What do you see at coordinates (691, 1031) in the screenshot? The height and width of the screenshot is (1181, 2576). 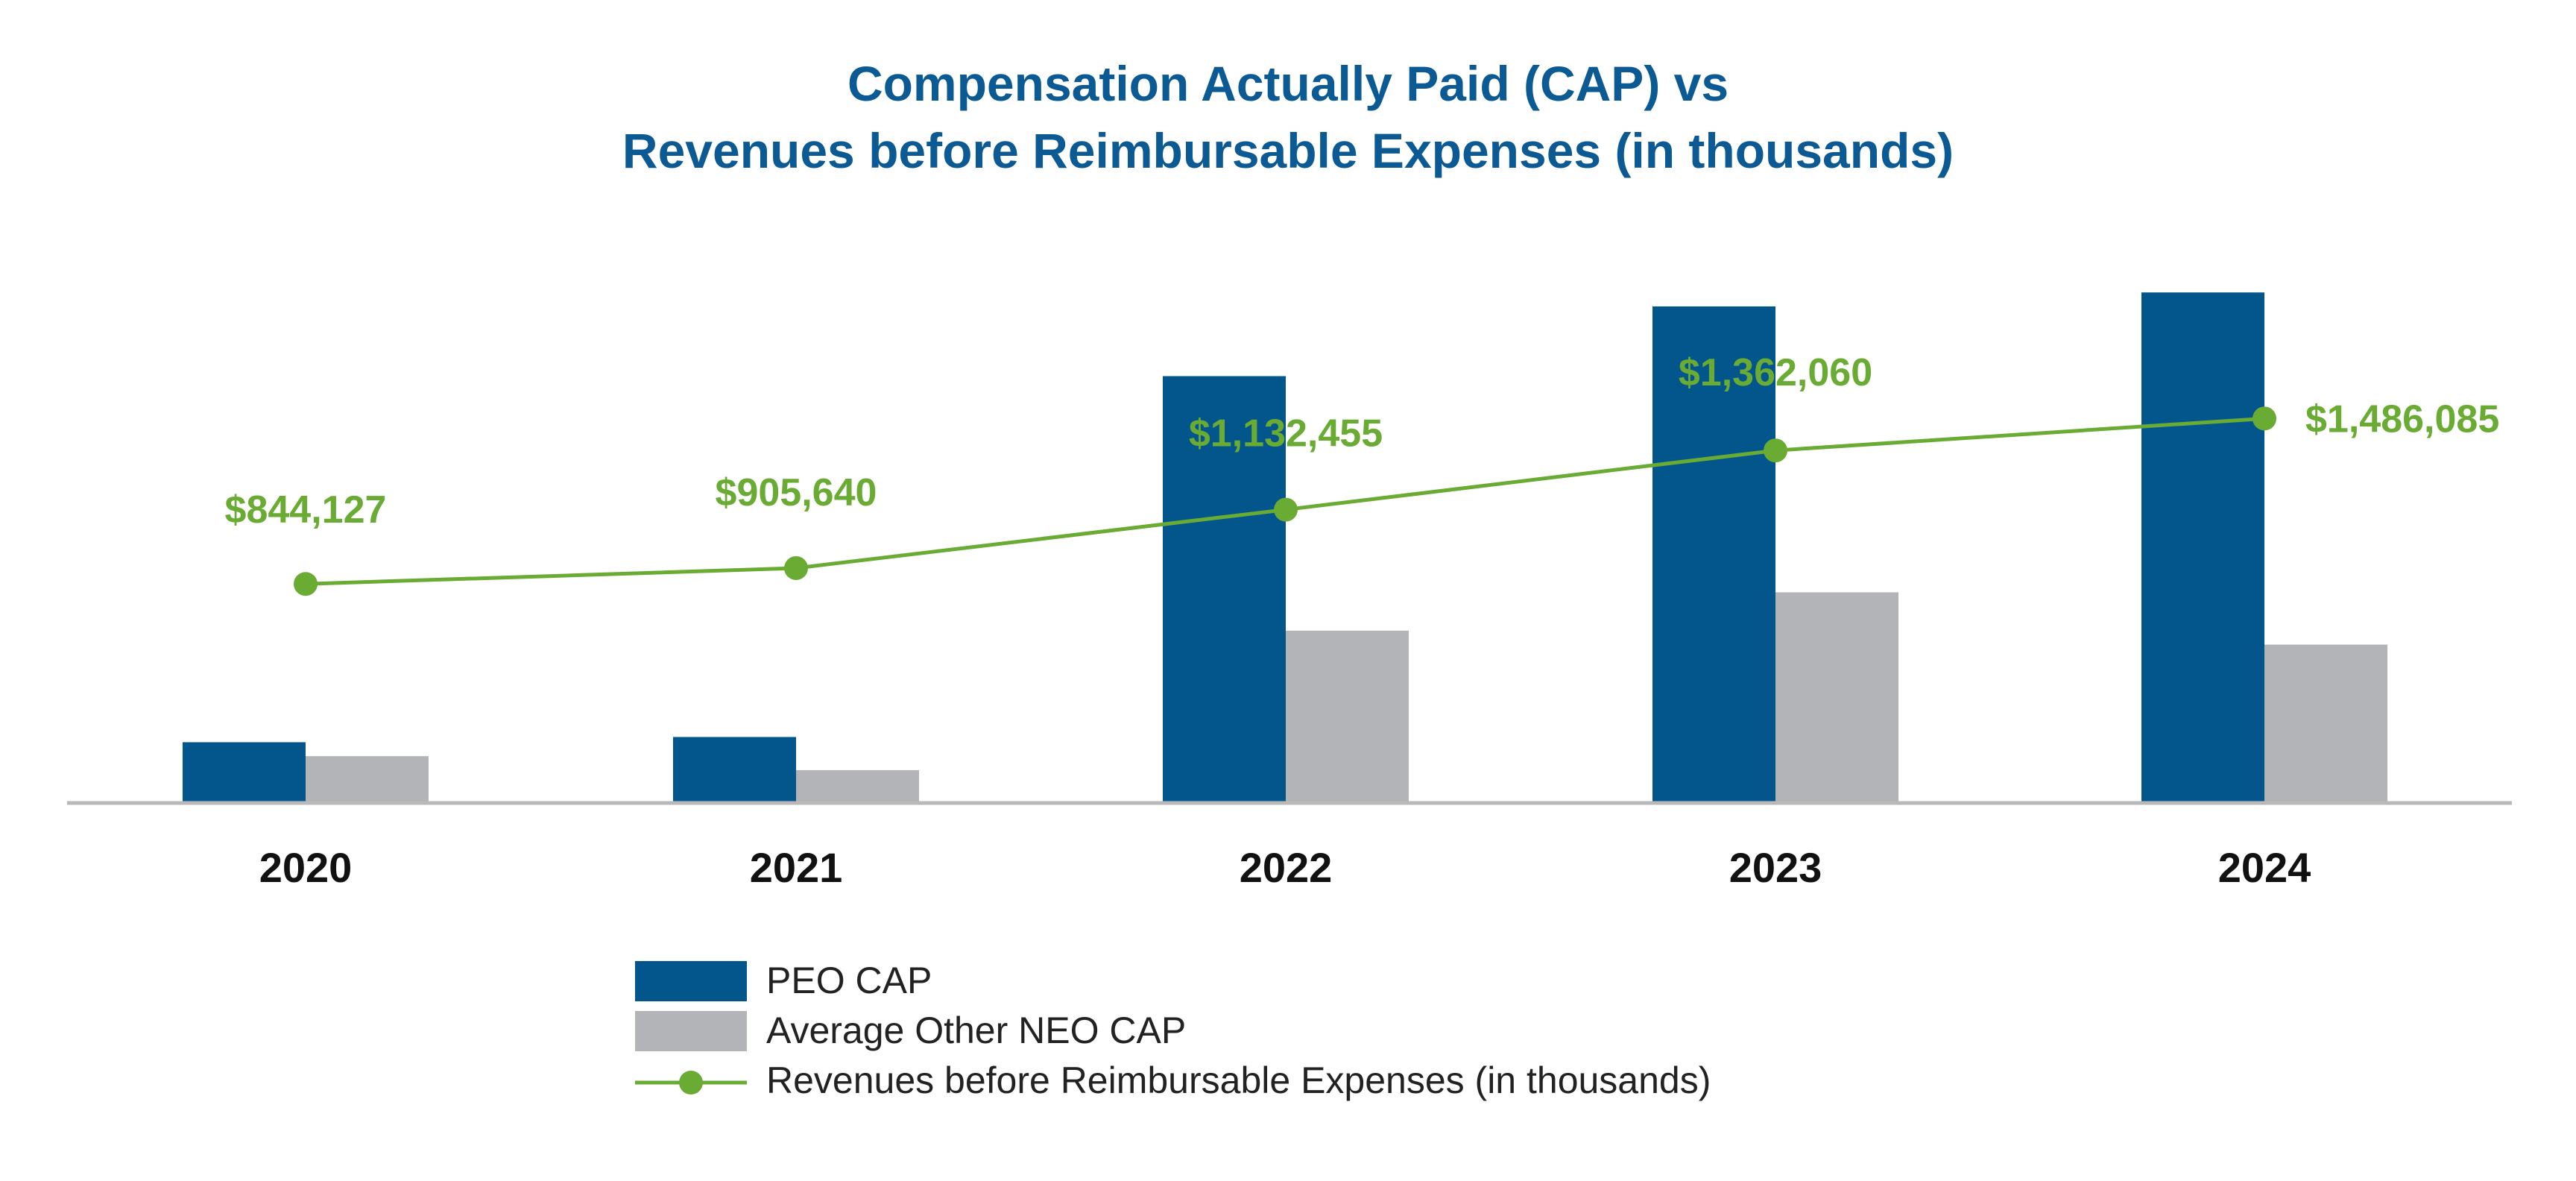 I see `legend-swatch-other-neo-cap` at bounding box center [691, 1031].